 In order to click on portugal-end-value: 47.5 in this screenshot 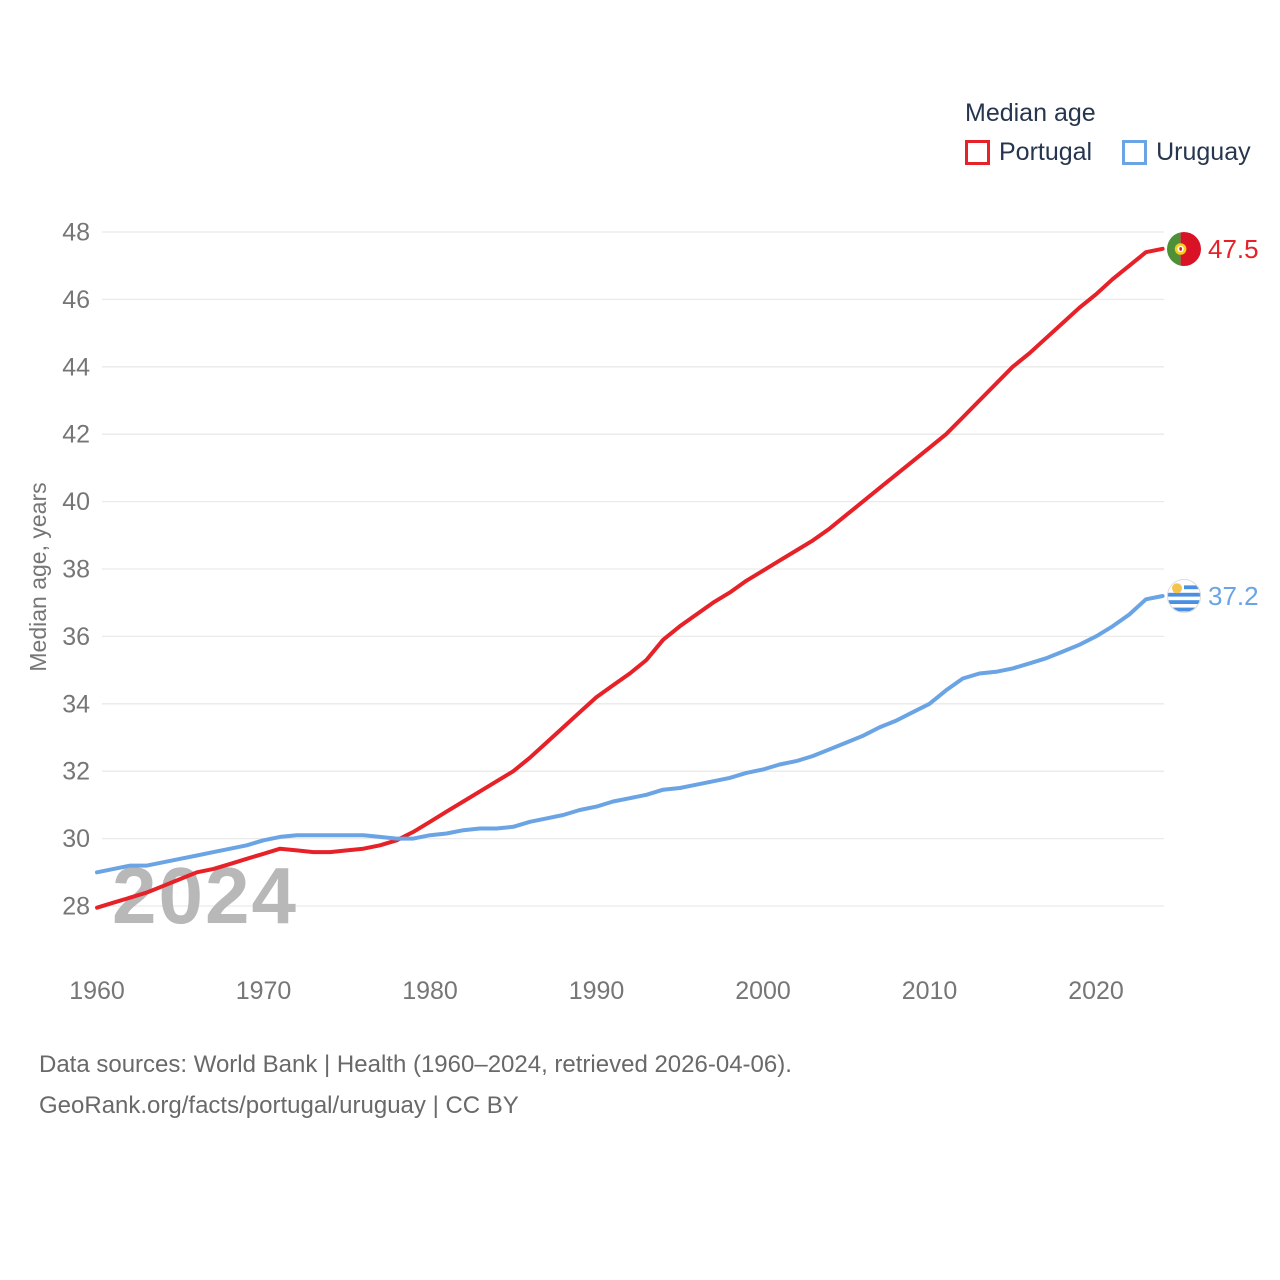, I will do `click(1233, 248)`.